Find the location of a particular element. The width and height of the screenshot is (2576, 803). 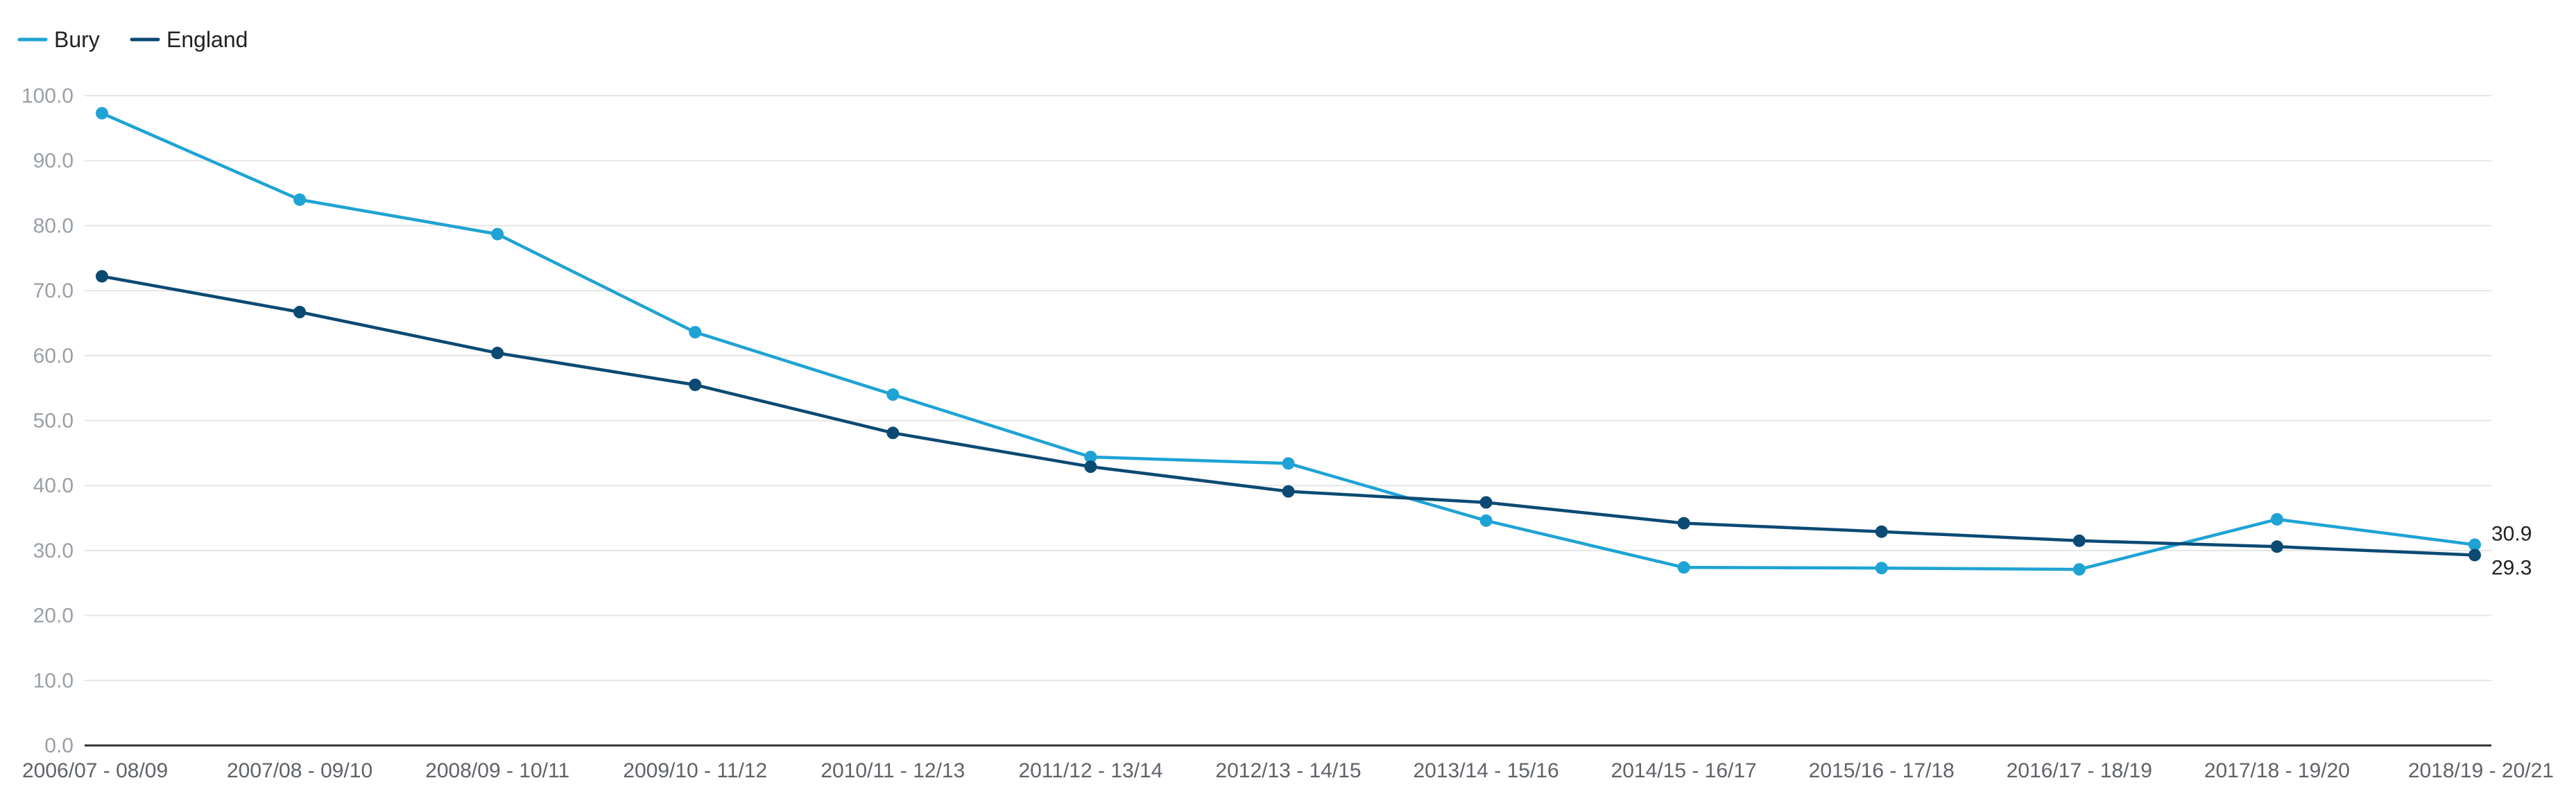

y-tick-label: 90.0 is located at coordinates (53, 161).